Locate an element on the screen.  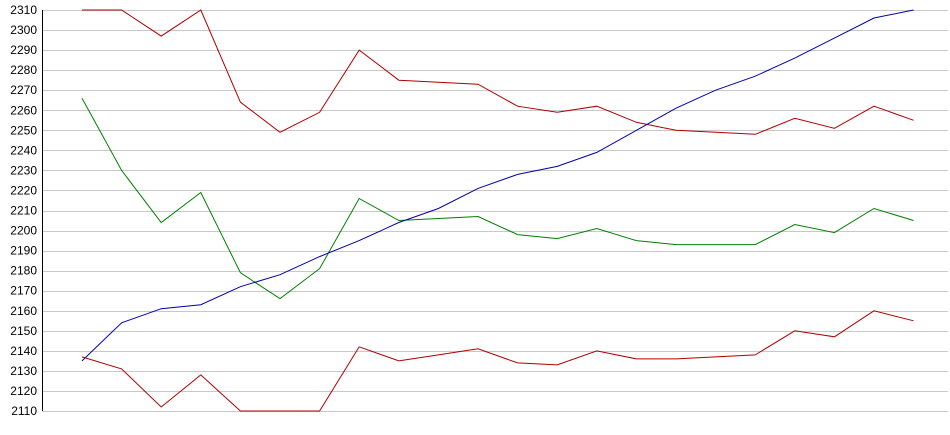
y-tick-label: 2160 is located at coordinates (23, 311).